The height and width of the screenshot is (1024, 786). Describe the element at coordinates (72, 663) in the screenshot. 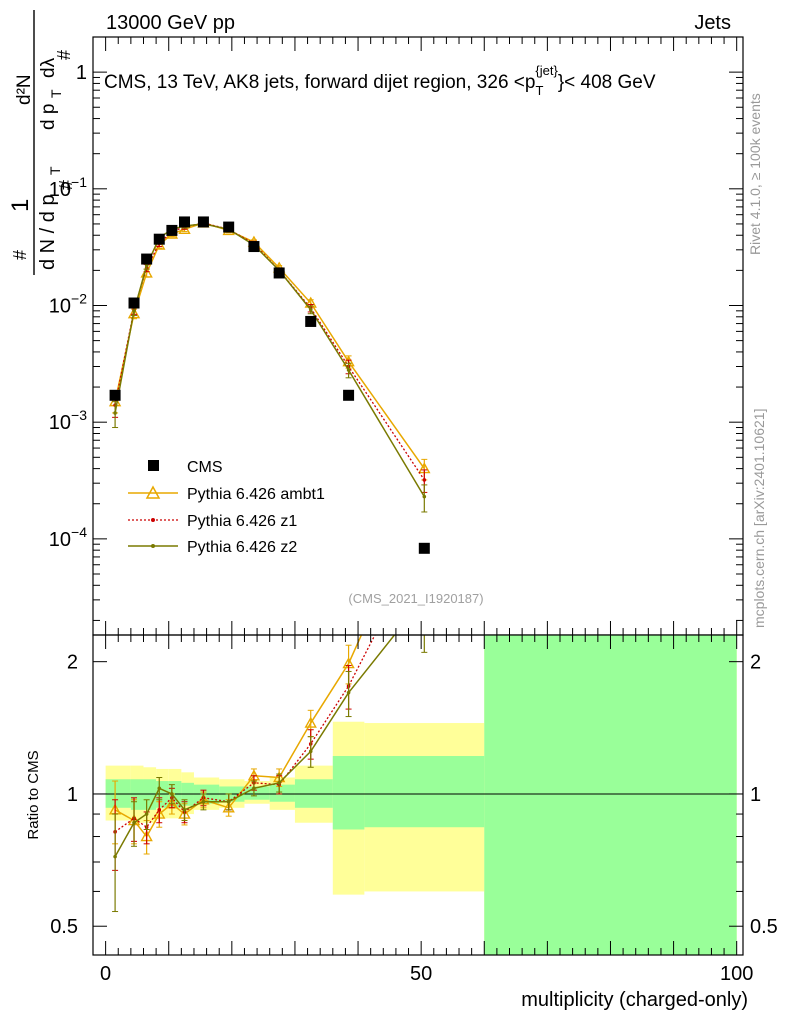

I see `ratio-ytick-label-left: 2` at that location.